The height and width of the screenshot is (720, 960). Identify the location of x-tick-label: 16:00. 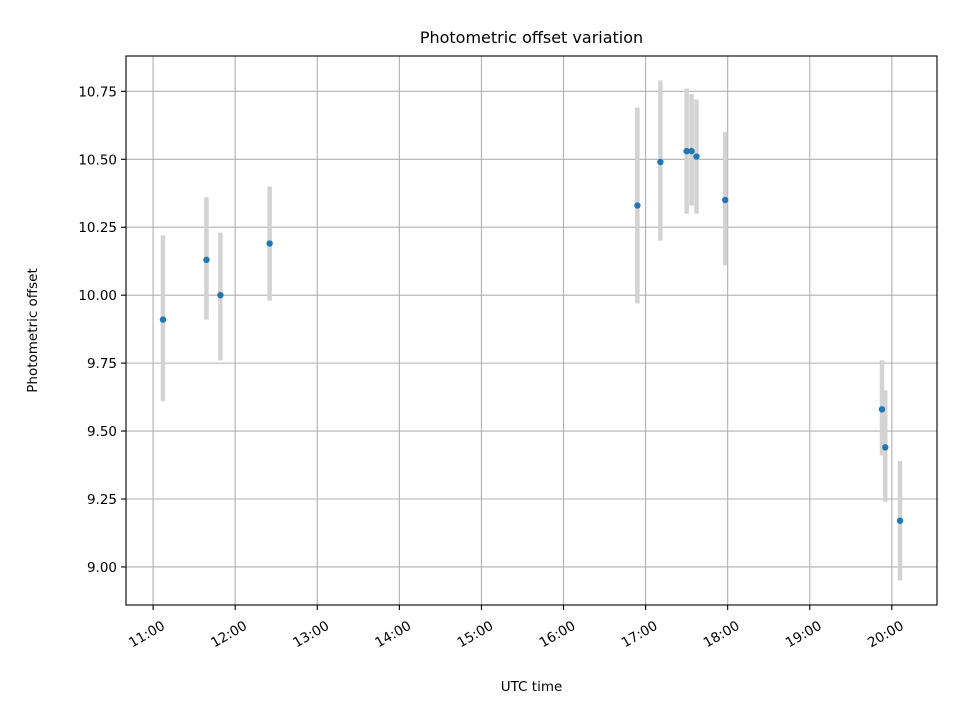
(558, 634).